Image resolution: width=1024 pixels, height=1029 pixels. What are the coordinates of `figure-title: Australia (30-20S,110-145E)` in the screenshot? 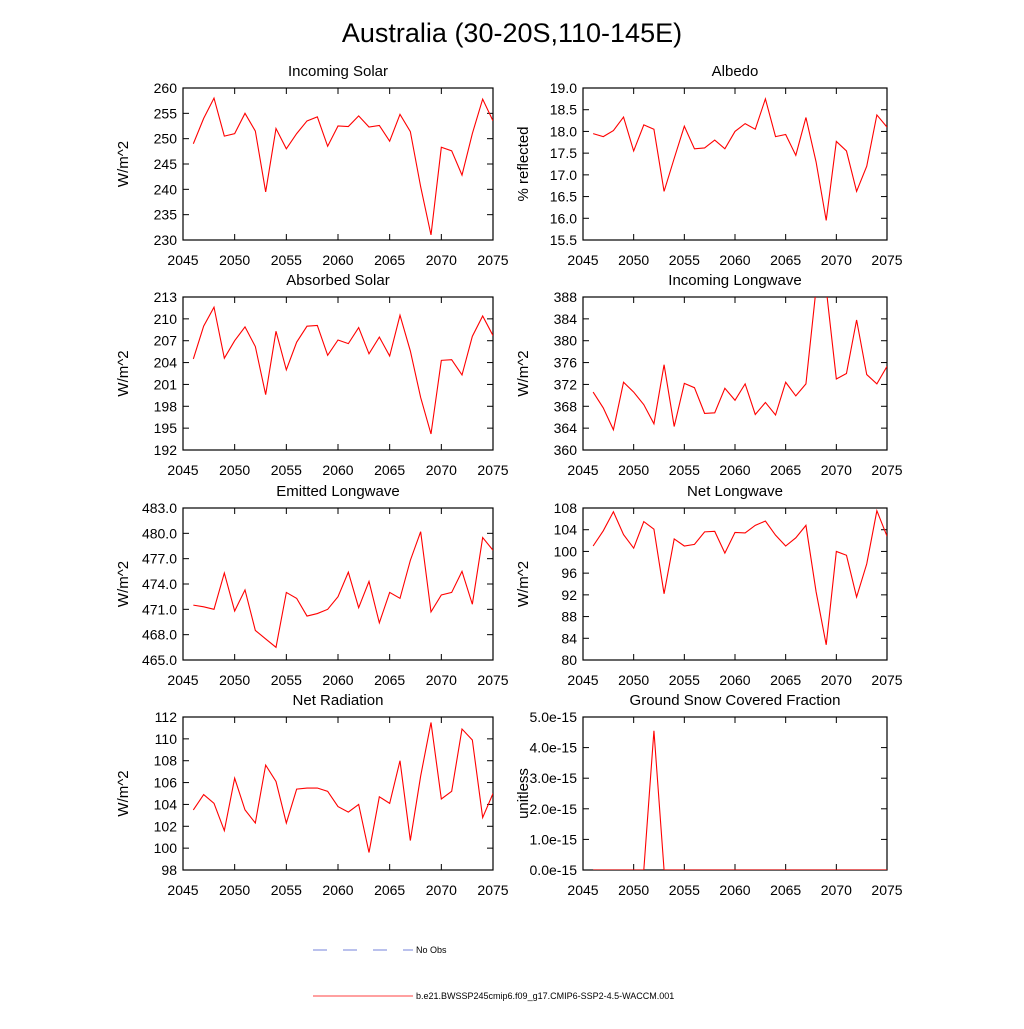 It's located at (512, 33).